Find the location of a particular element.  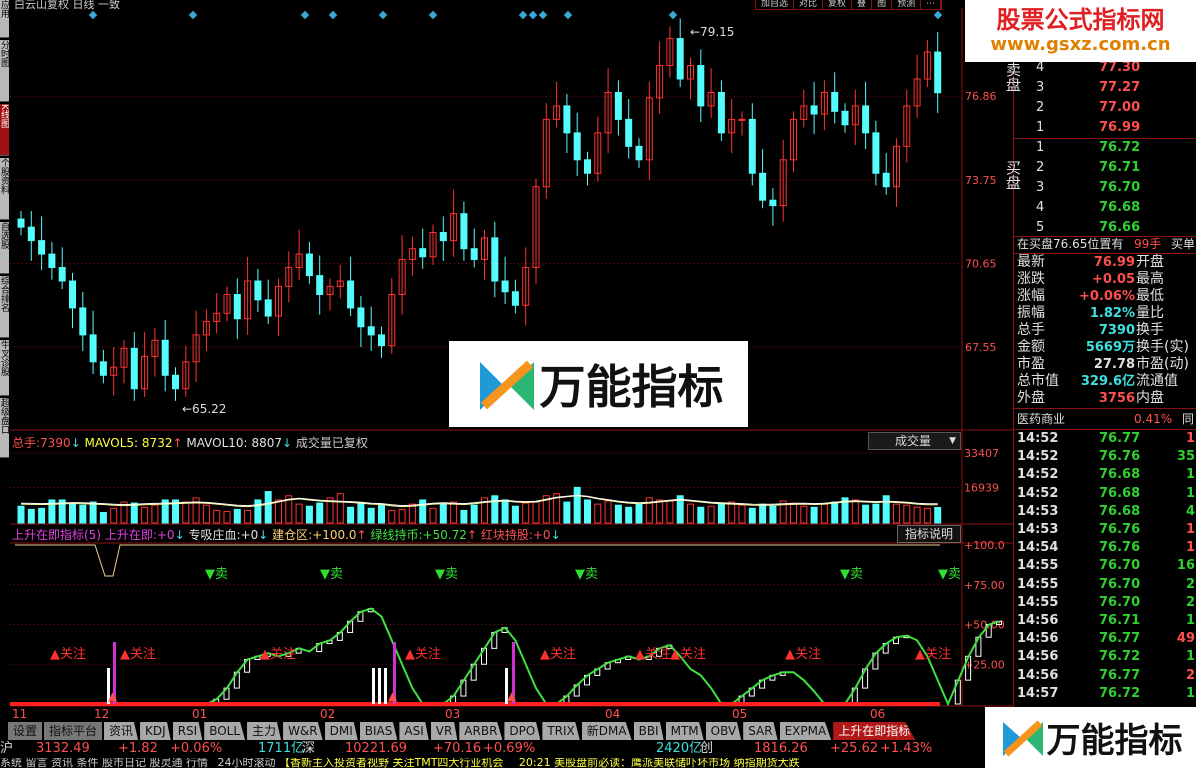

top-button: 预测 is located at coordinates (907, 4).